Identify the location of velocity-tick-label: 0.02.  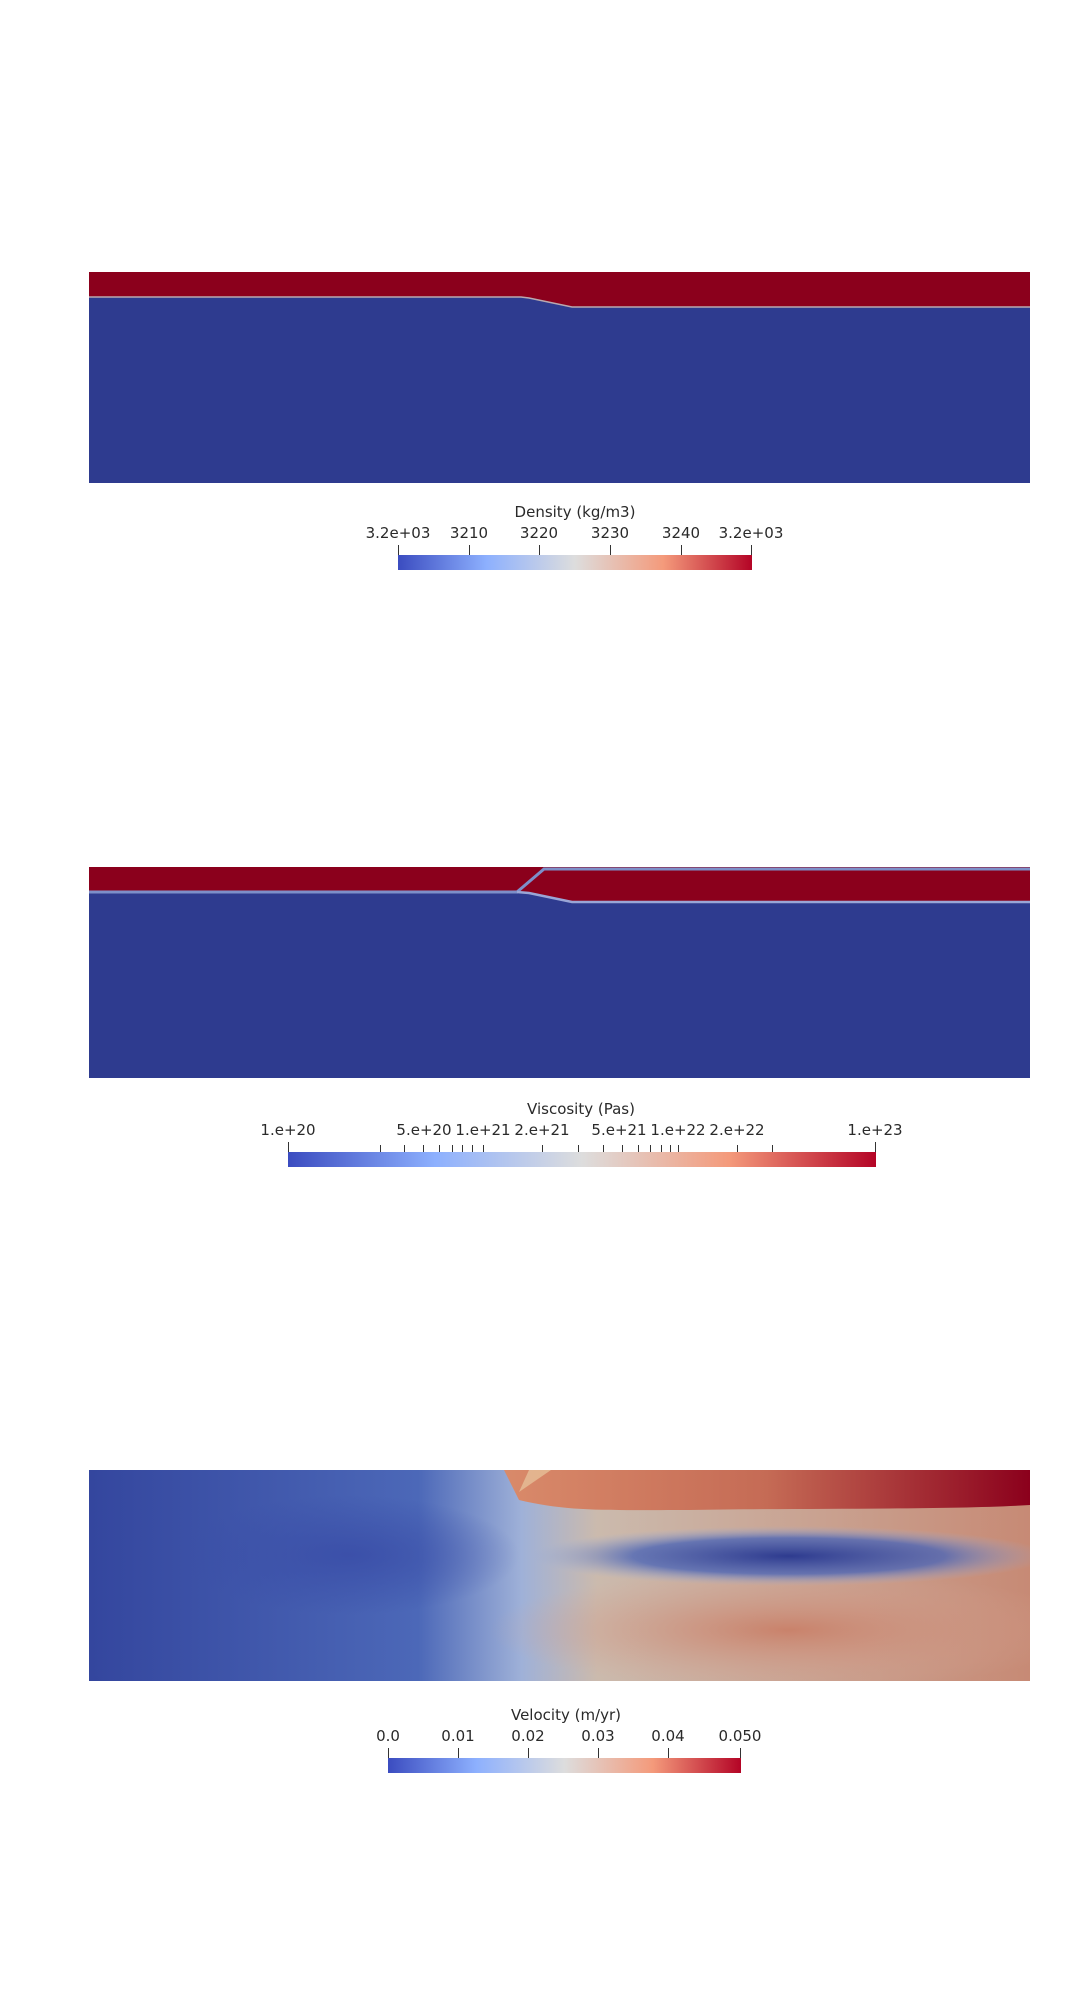
(528, 1736).